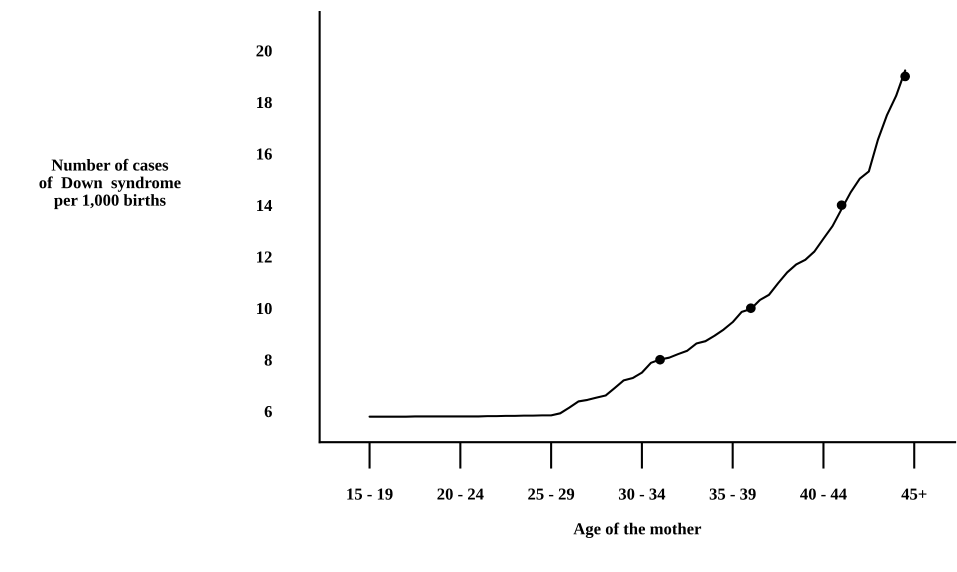 The height and width of the screenshot is (572, 957). Describe the element at coordinates (110, 184) in the screenshot. I see `y-axis-title: Number of cases of Down syndrome per 1,000 births` at that location.